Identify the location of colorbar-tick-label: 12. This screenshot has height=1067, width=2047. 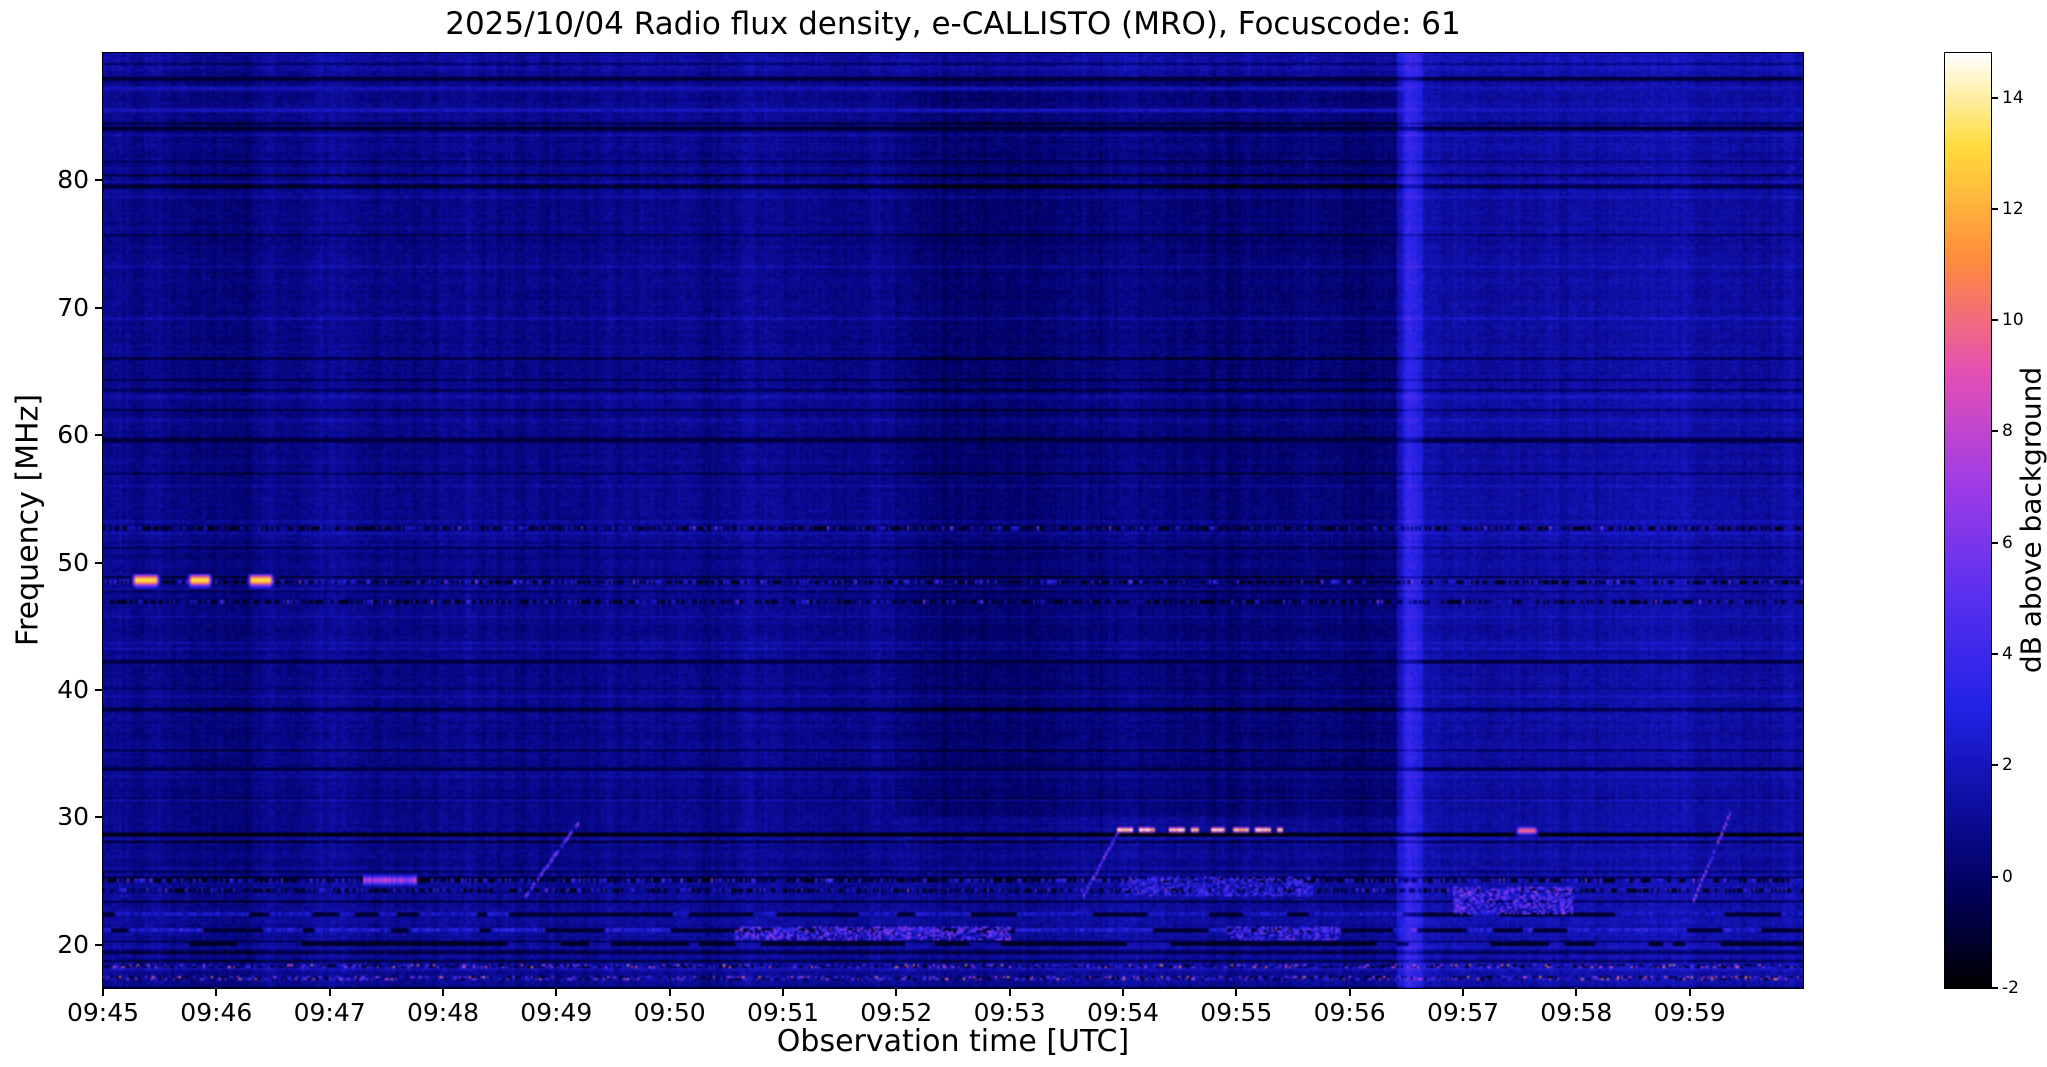
(2013, 208).